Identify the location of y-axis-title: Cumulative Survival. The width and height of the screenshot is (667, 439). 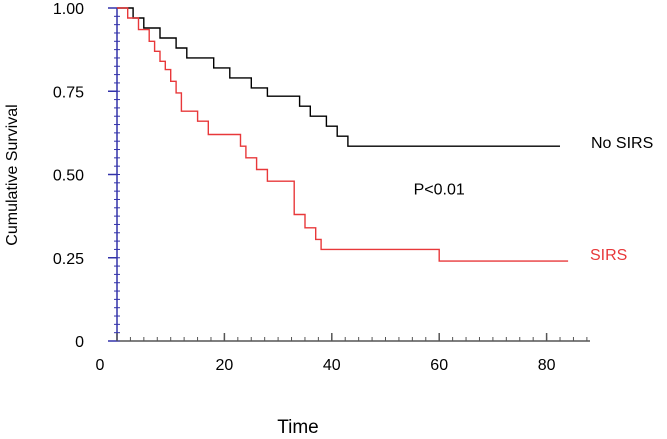
(12, 174).